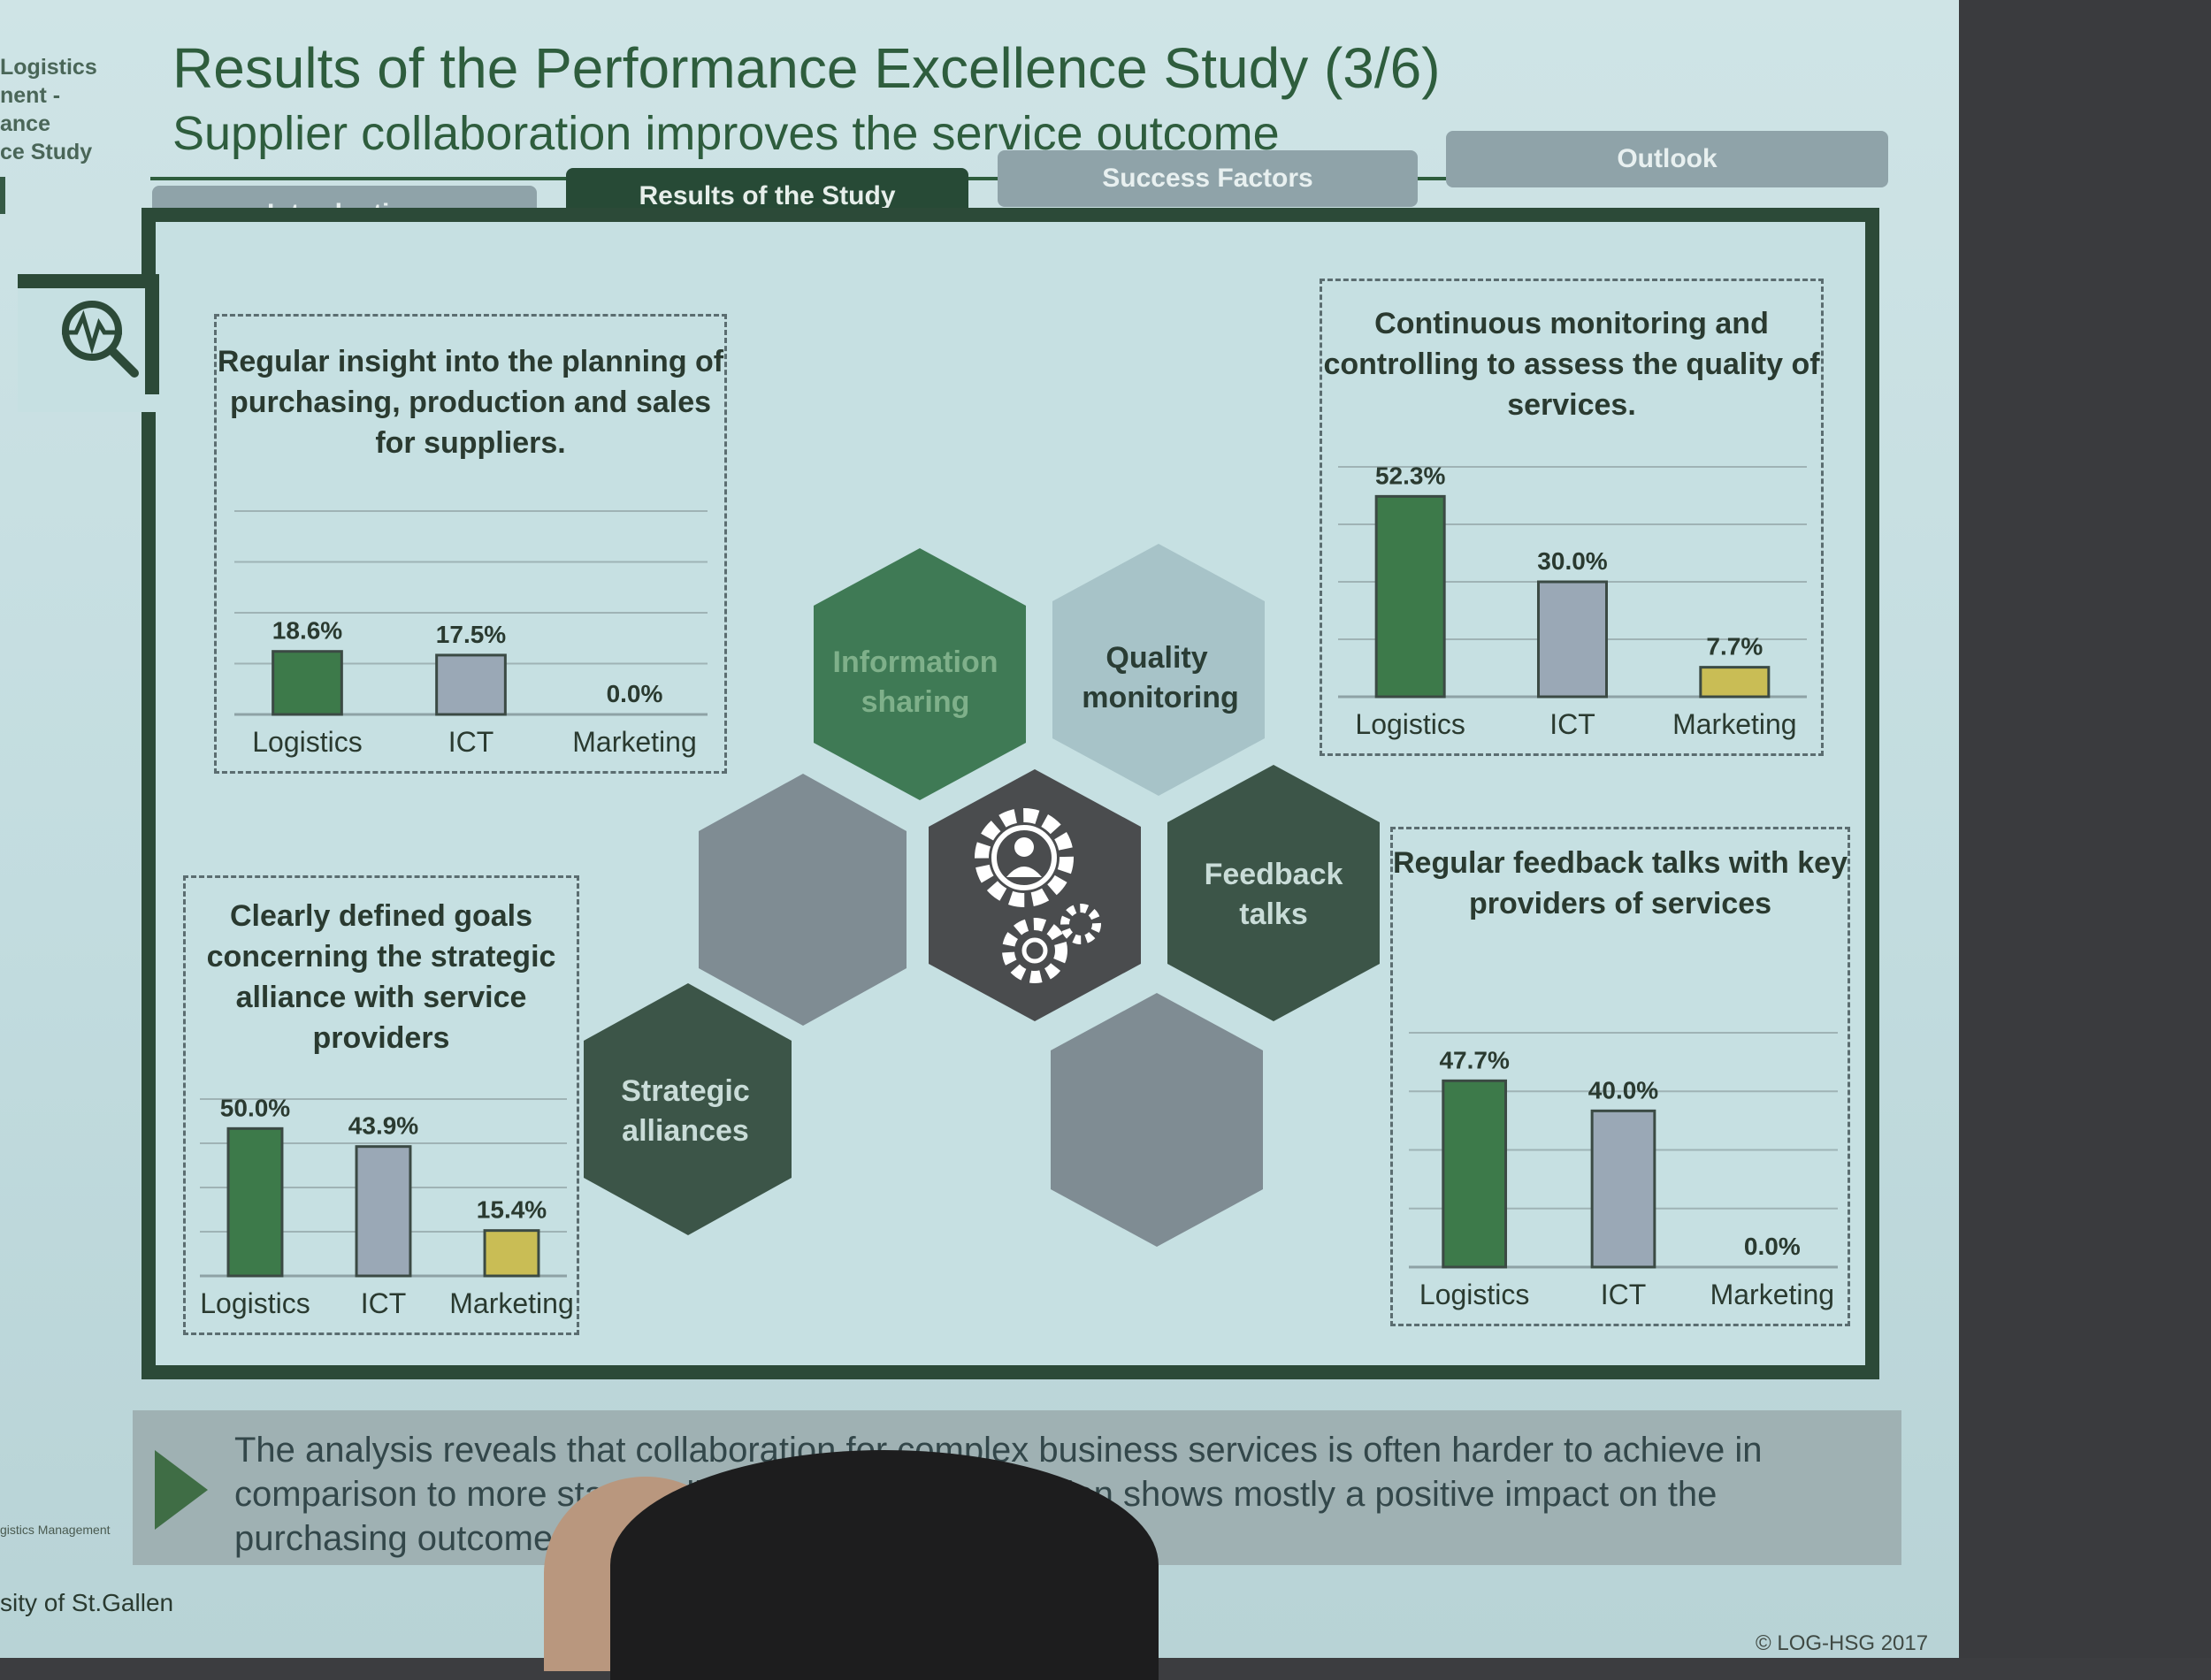 Image resolution: width=2211 pixels, height=1680 pixels. I want to click on chart-clearly-defined-goals: 50.0% Logistics 43.9% ICT 15.4% Marketing, so click(383, 1198).